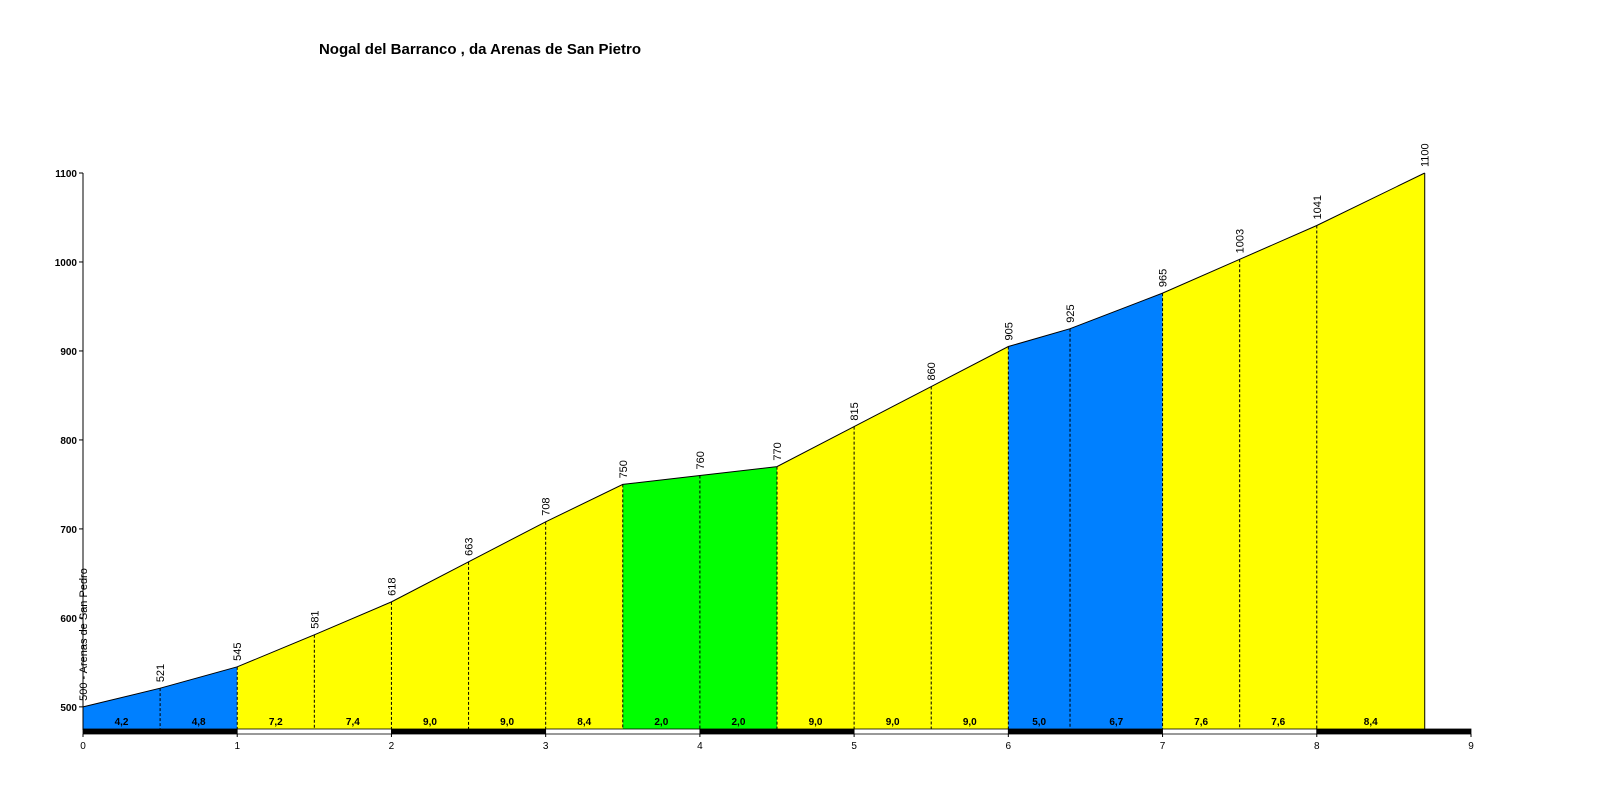  Describe the element at coordinates (854, 746) in the screenshot. I see `x-tick-label: 5` at that location.